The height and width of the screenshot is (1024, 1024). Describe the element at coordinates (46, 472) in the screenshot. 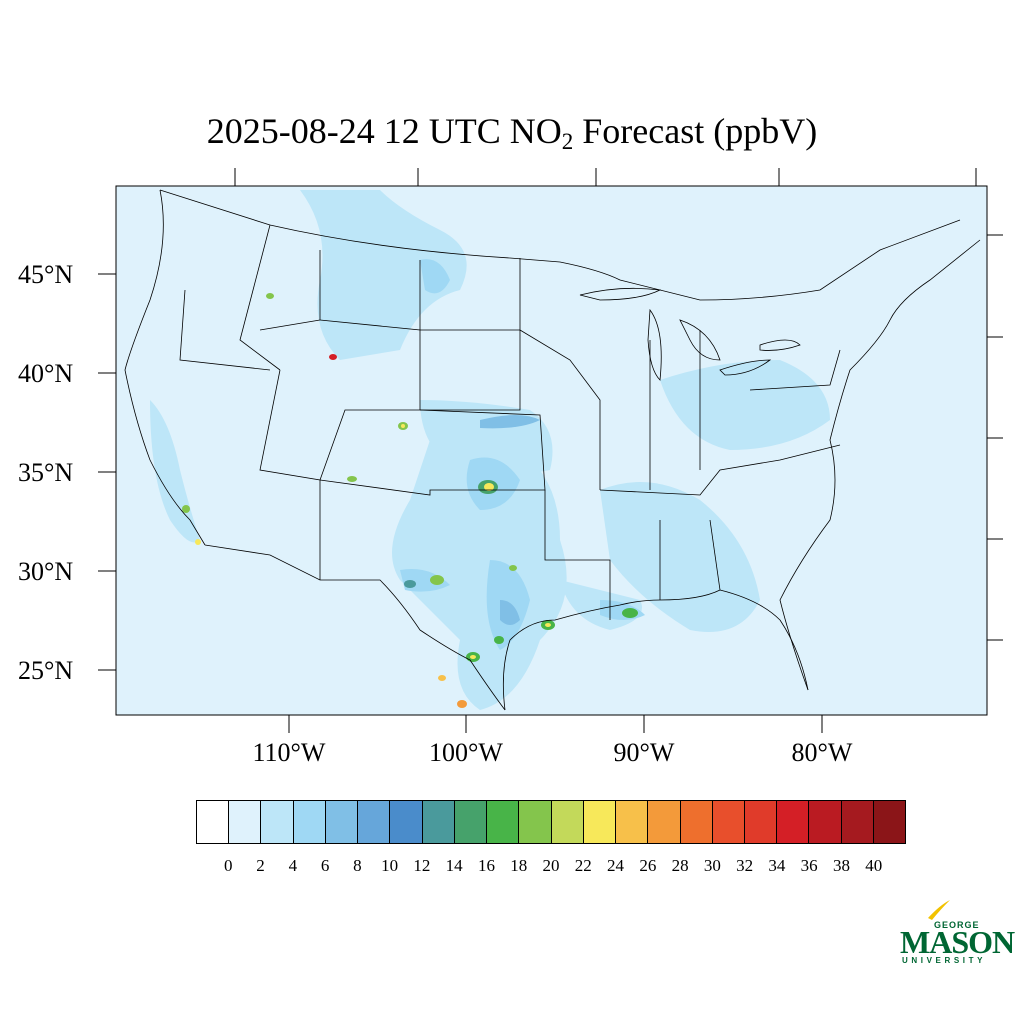

I see `lat-label: 35°N` at that location.